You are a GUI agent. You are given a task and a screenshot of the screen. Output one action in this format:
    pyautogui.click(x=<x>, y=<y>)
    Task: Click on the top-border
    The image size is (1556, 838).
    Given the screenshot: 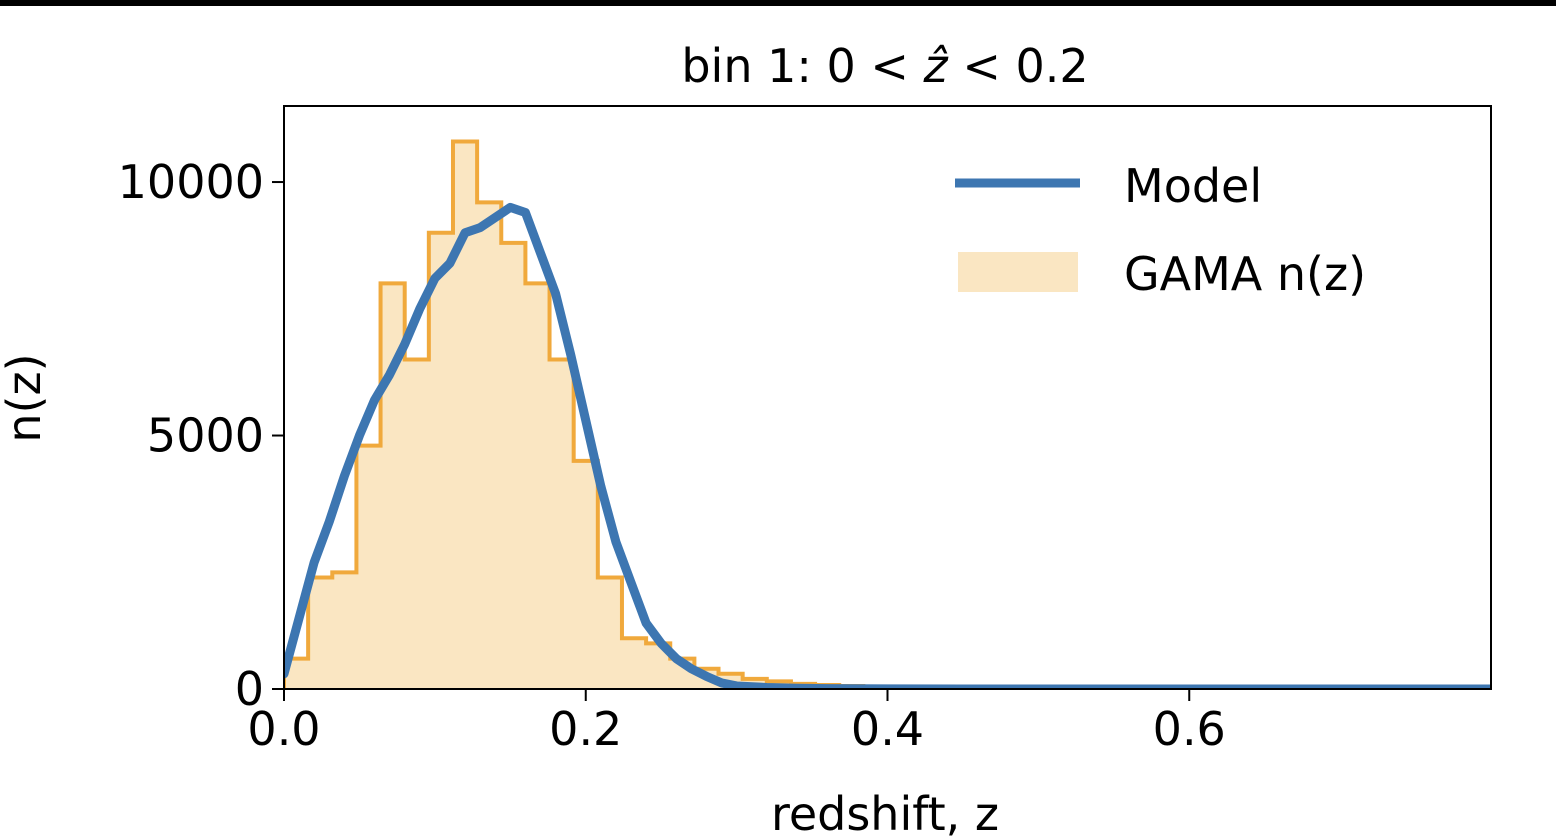 What is the action you would take?
    pyautogui.click(x=778, y=3)
    